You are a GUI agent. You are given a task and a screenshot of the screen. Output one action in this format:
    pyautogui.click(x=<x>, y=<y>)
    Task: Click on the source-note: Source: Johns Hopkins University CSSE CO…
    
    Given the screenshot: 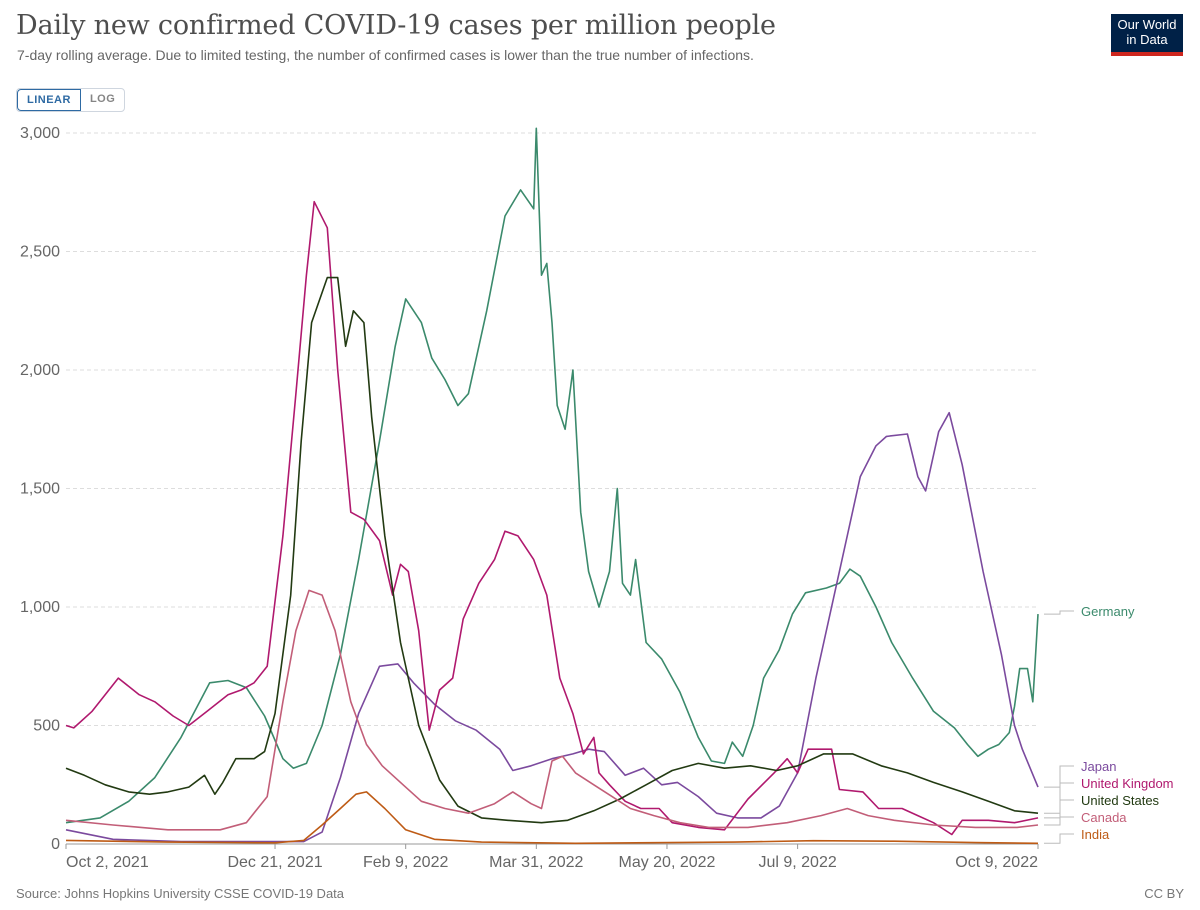 What is the action you would take?
    pyautogui.click(x=180, y=893)
    